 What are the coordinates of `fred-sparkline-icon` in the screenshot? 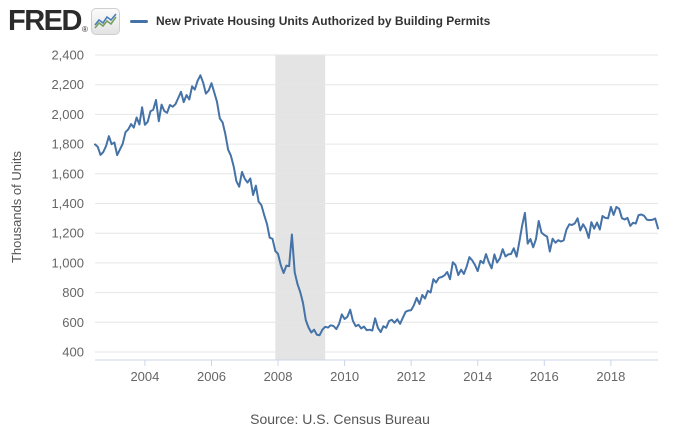 It's located at (105, 21).